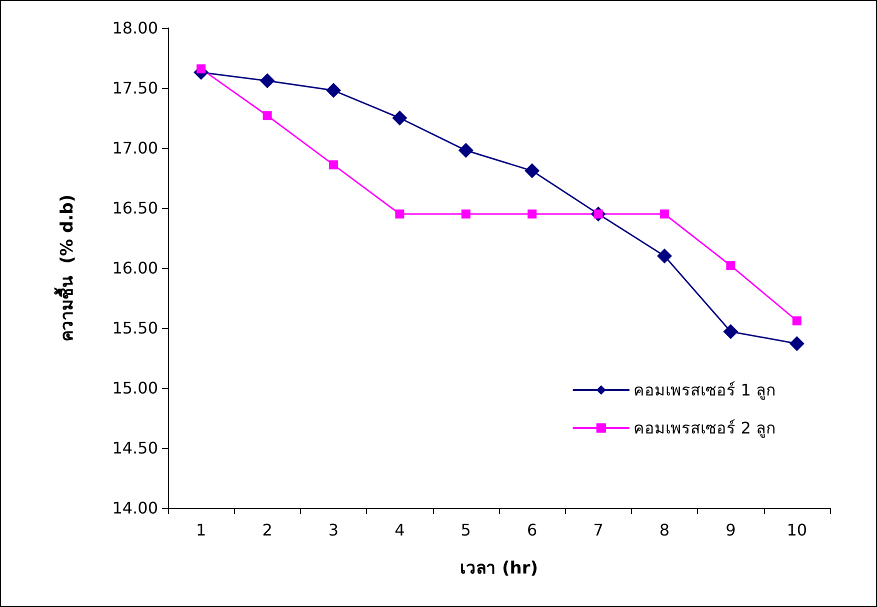 The image size is (877, 607). I want to click on x-tick-label: 10, so click(797, 530).